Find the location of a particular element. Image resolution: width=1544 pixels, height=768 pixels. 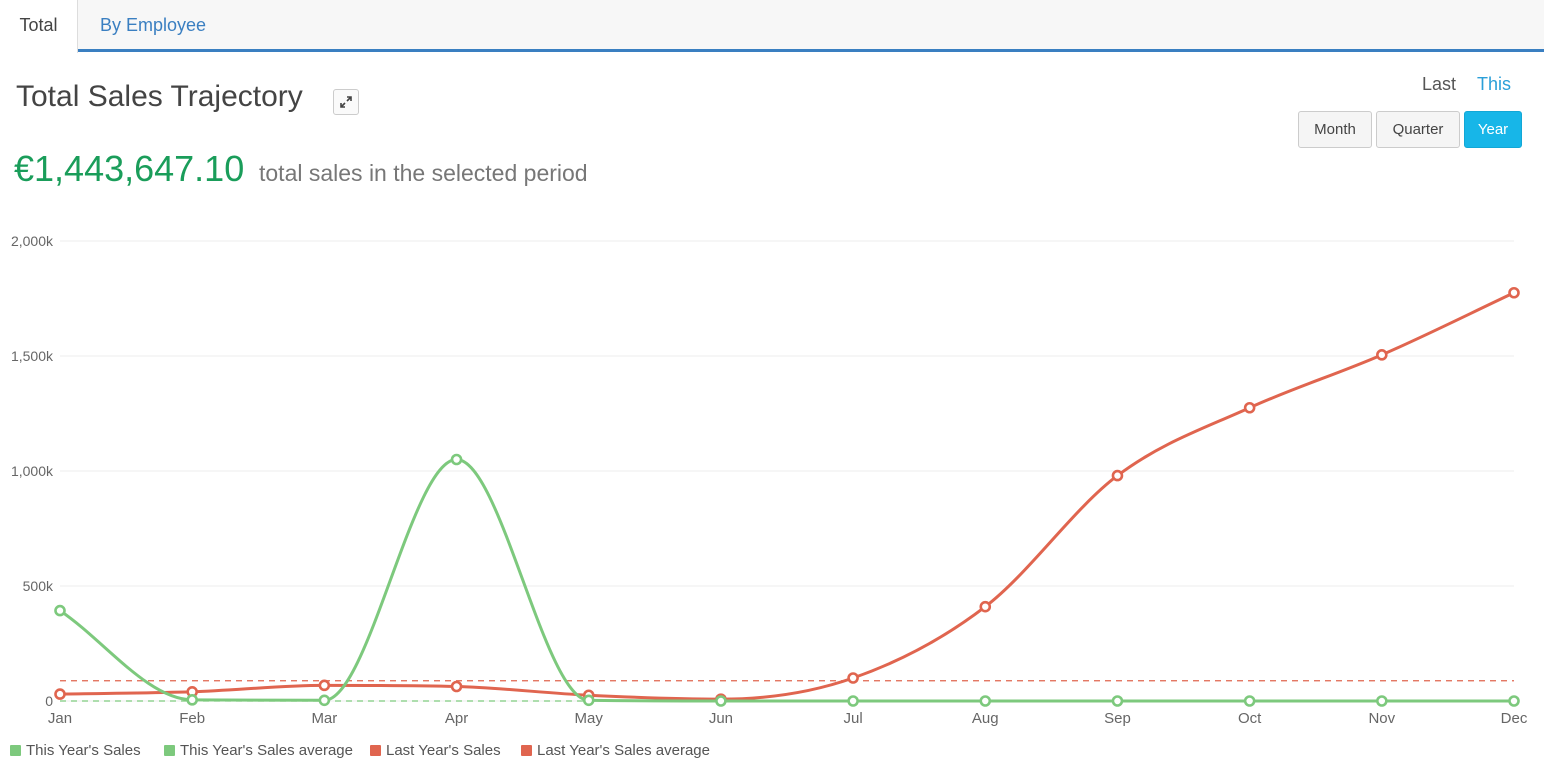

y-tick-label: 500k is located at coordinates (38, 586).